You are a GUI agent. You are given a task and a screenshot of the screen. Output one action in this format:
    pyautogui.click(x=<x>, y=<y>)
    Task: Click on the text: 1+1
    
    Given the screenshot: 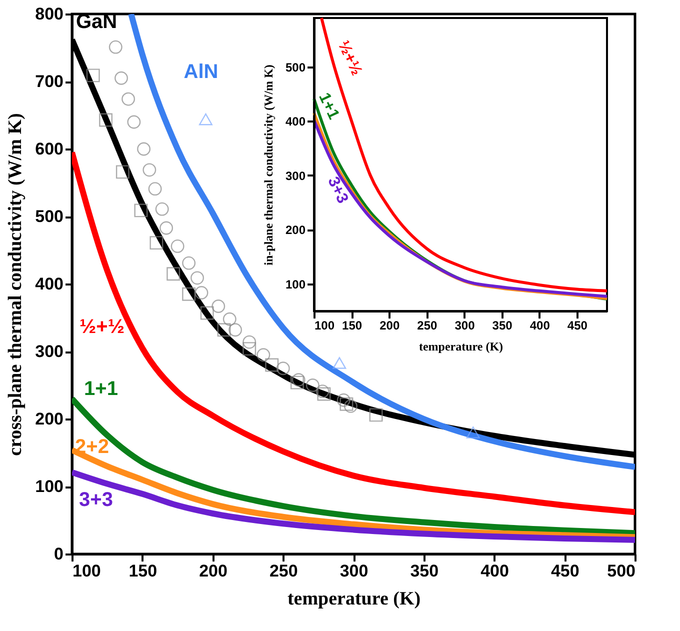 What is the action you would take?
    pyautogui.click(x=328, y=106)
    